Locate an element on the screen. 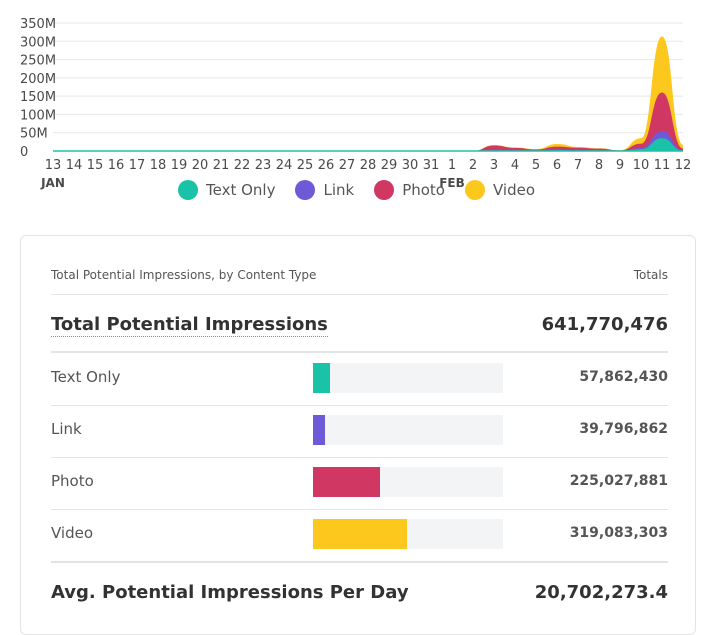 Image resolution: width=718 pixels, height=635 pixels. legend-item-photo: Photo is located at coordinates (409, 190).